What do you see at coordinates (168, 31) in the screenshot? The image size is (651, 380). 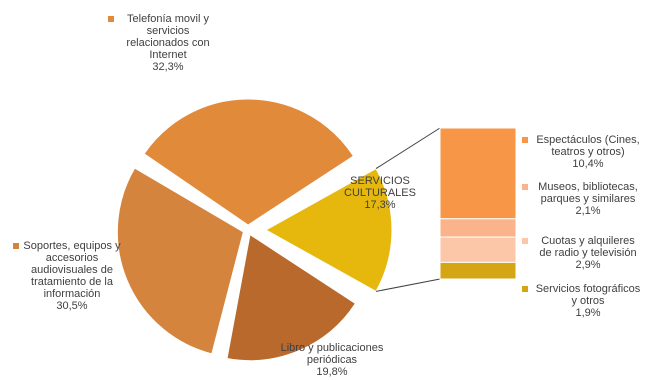 I see `pie-label-line: servicios` at bounding box center [168, 31].